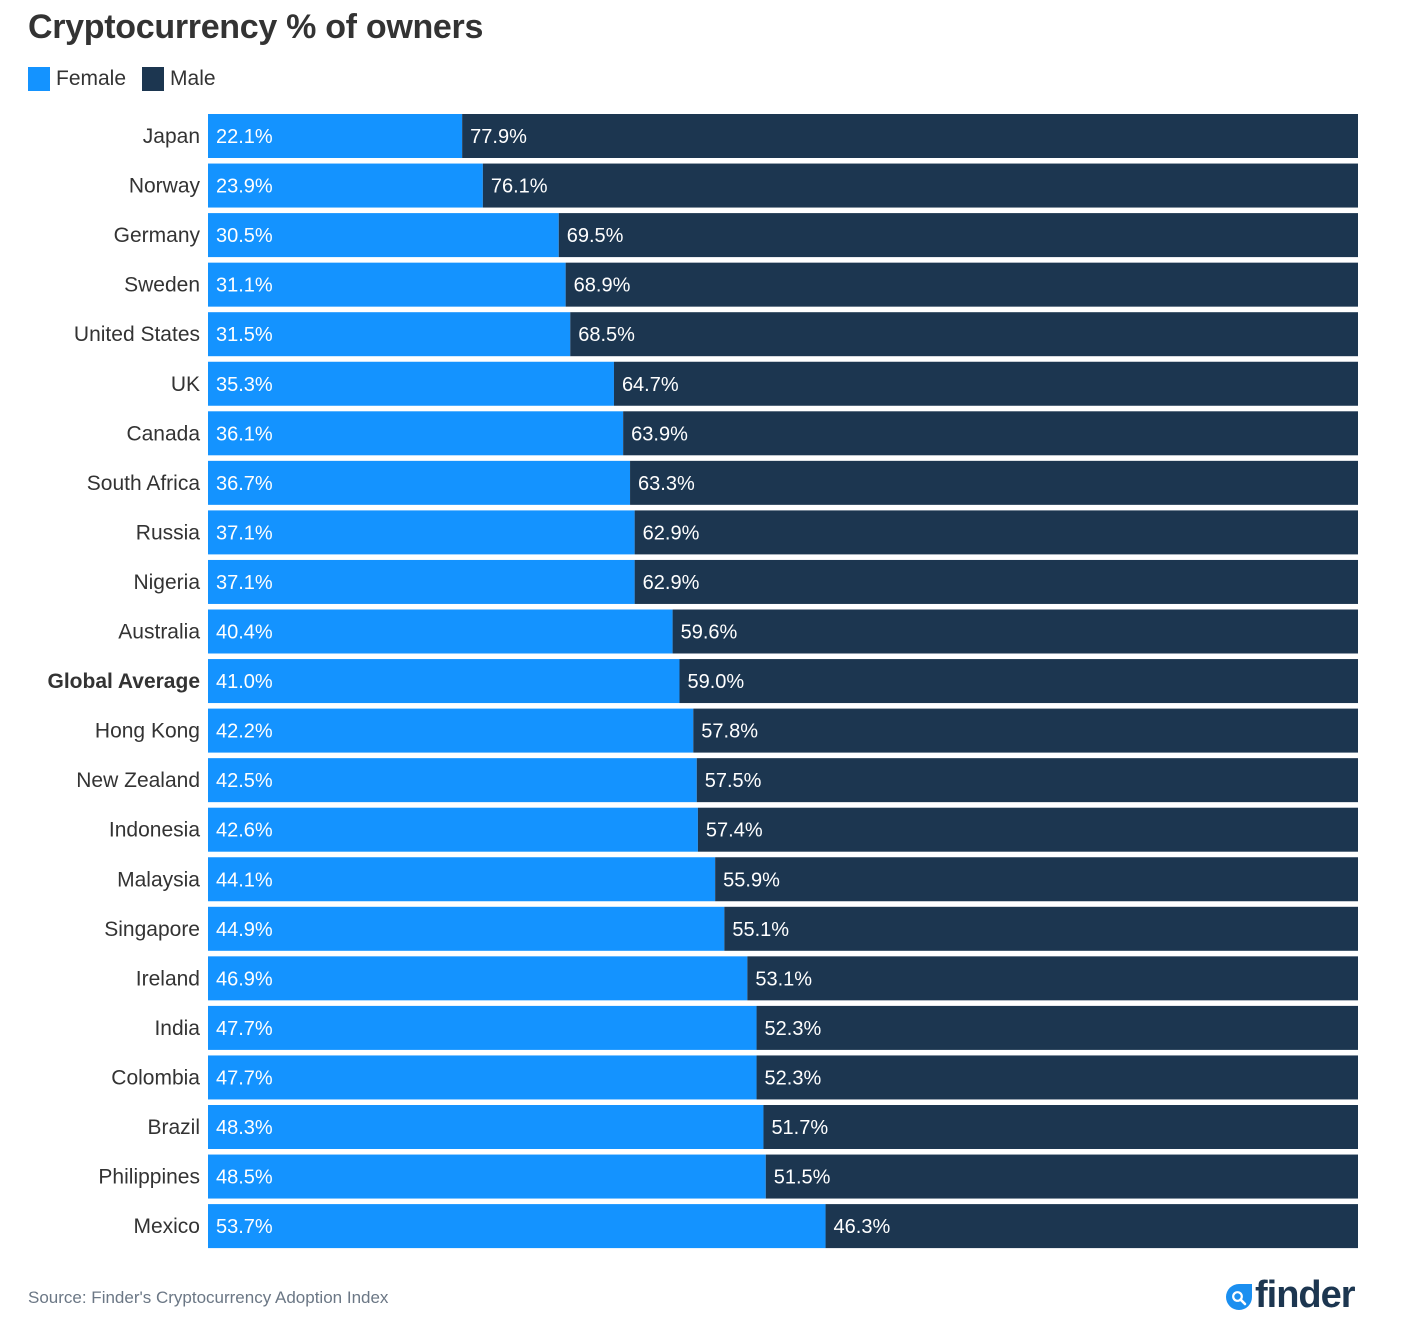  I want to click on value-label-female: 40.4%, so click(244, 633).